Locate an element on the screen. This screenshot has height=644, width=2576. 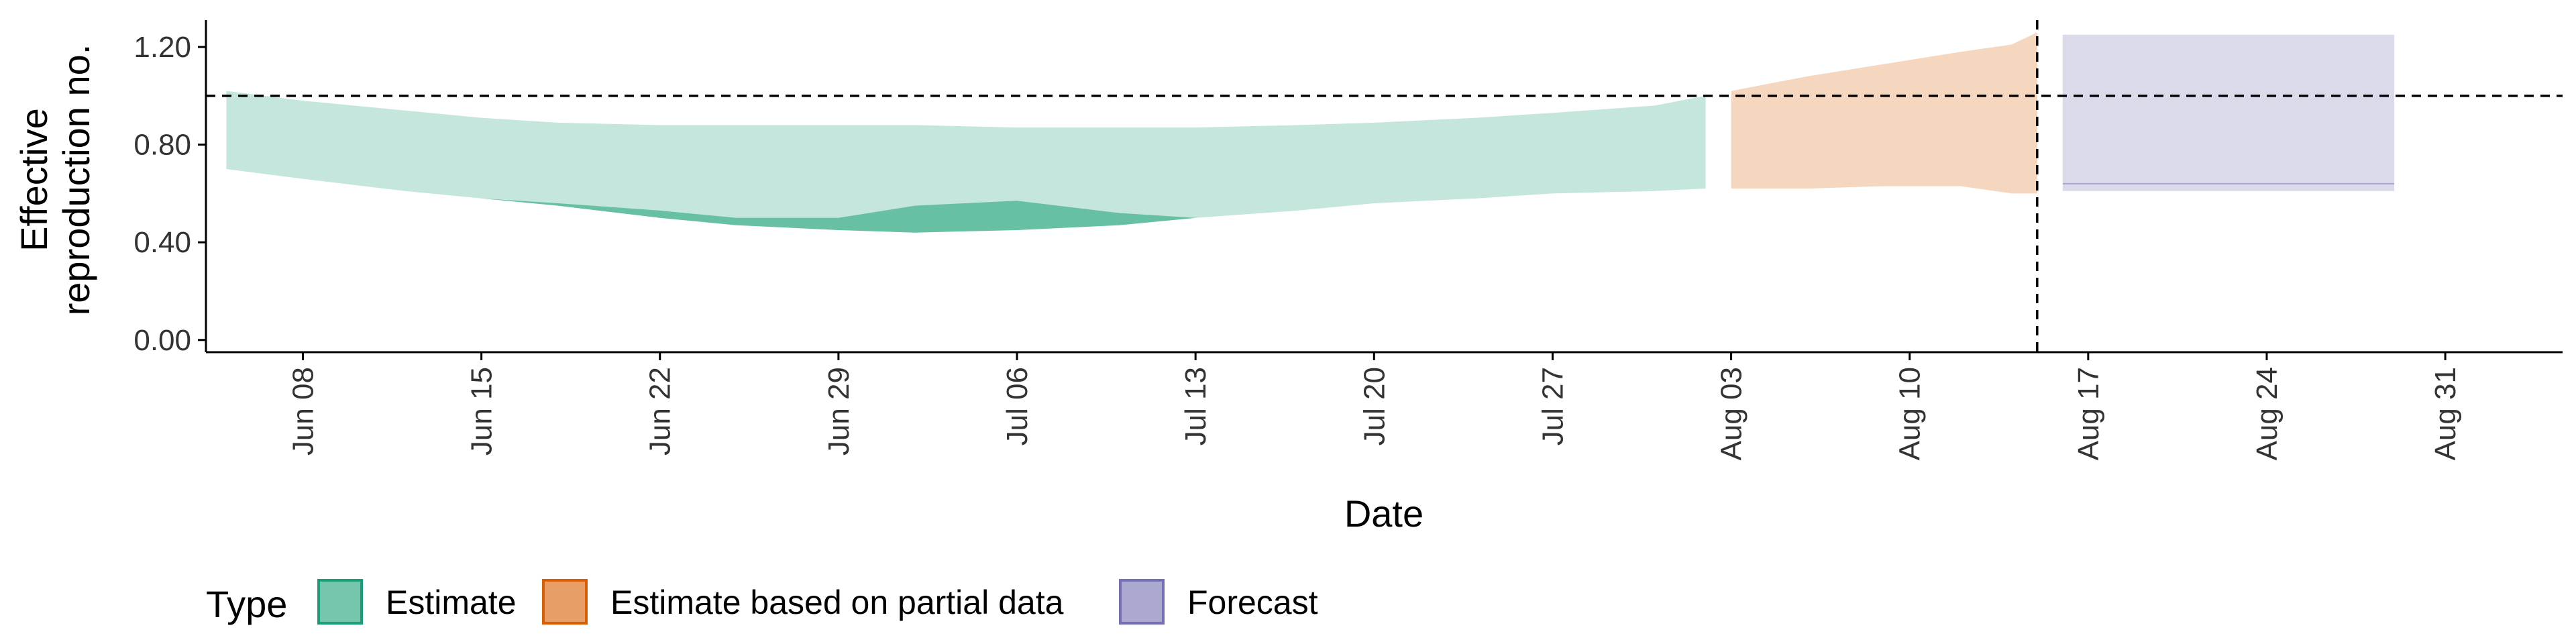
y-tick-label: 1.20 is located at coordinates (162, 47).